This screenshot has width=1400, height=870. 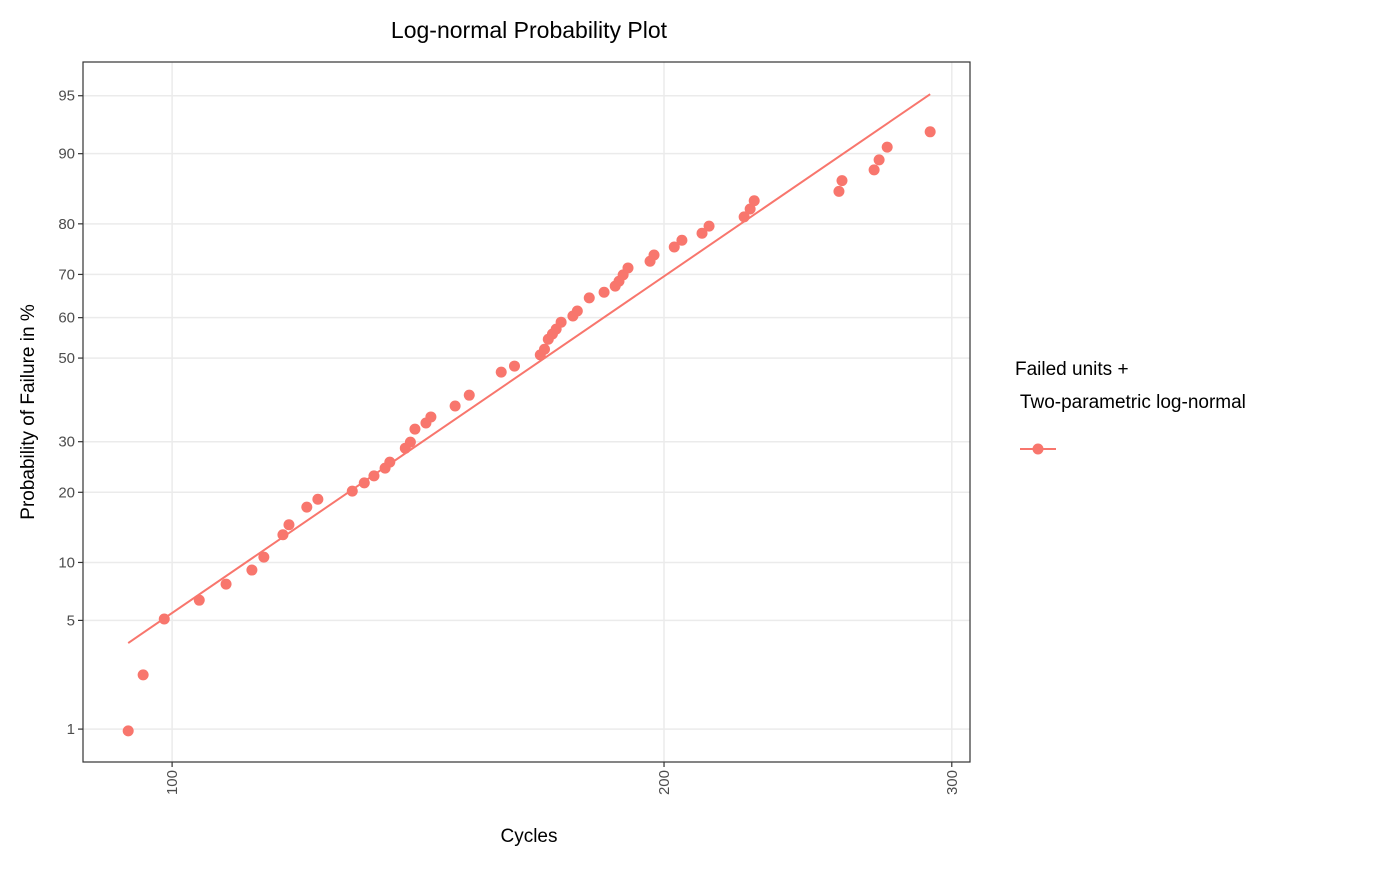 What do you see at coordinates (66, 274) in the screenshot?
I see `y-tick-label: 70` at bounding box center [66, 274].